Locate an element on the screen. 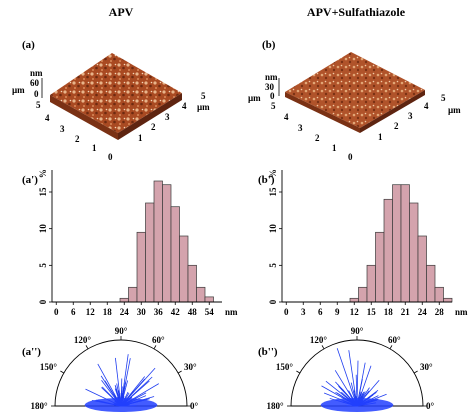  afm-surface-a: (a) nm 60 0 µm 5 4 3 2 1 0 1 2 3 4 5 µm is located at coordinates (111, 100).